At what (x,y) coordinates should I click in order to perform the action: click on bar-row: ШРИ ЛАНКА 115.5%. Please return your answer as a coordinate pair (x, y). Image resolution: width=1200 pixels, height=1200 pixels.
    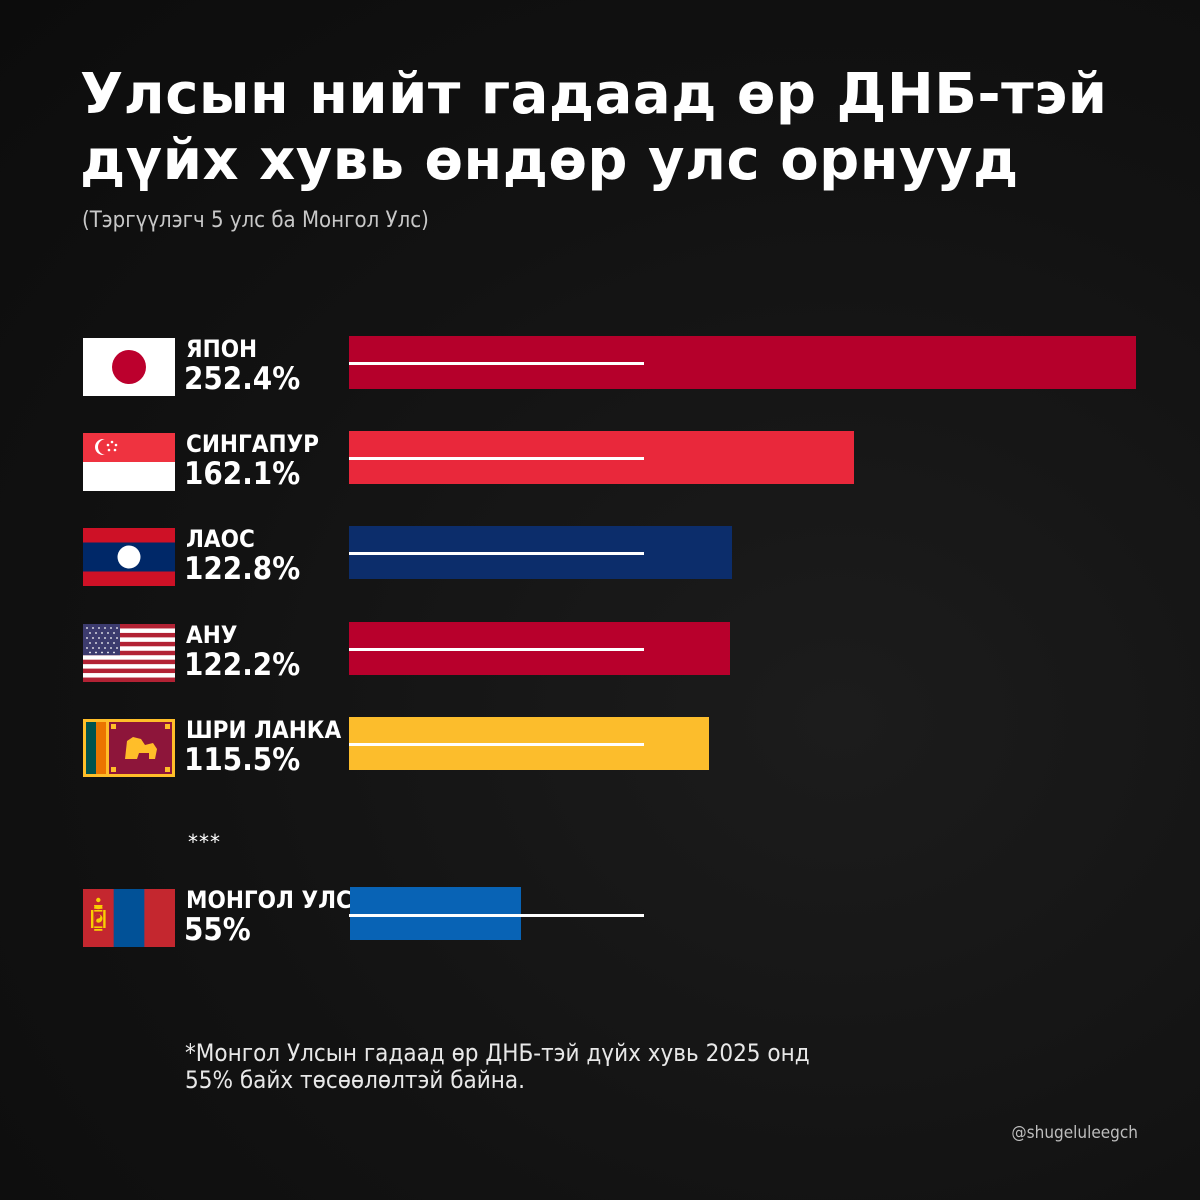
    Looking at the image, I should click on (600, 747).